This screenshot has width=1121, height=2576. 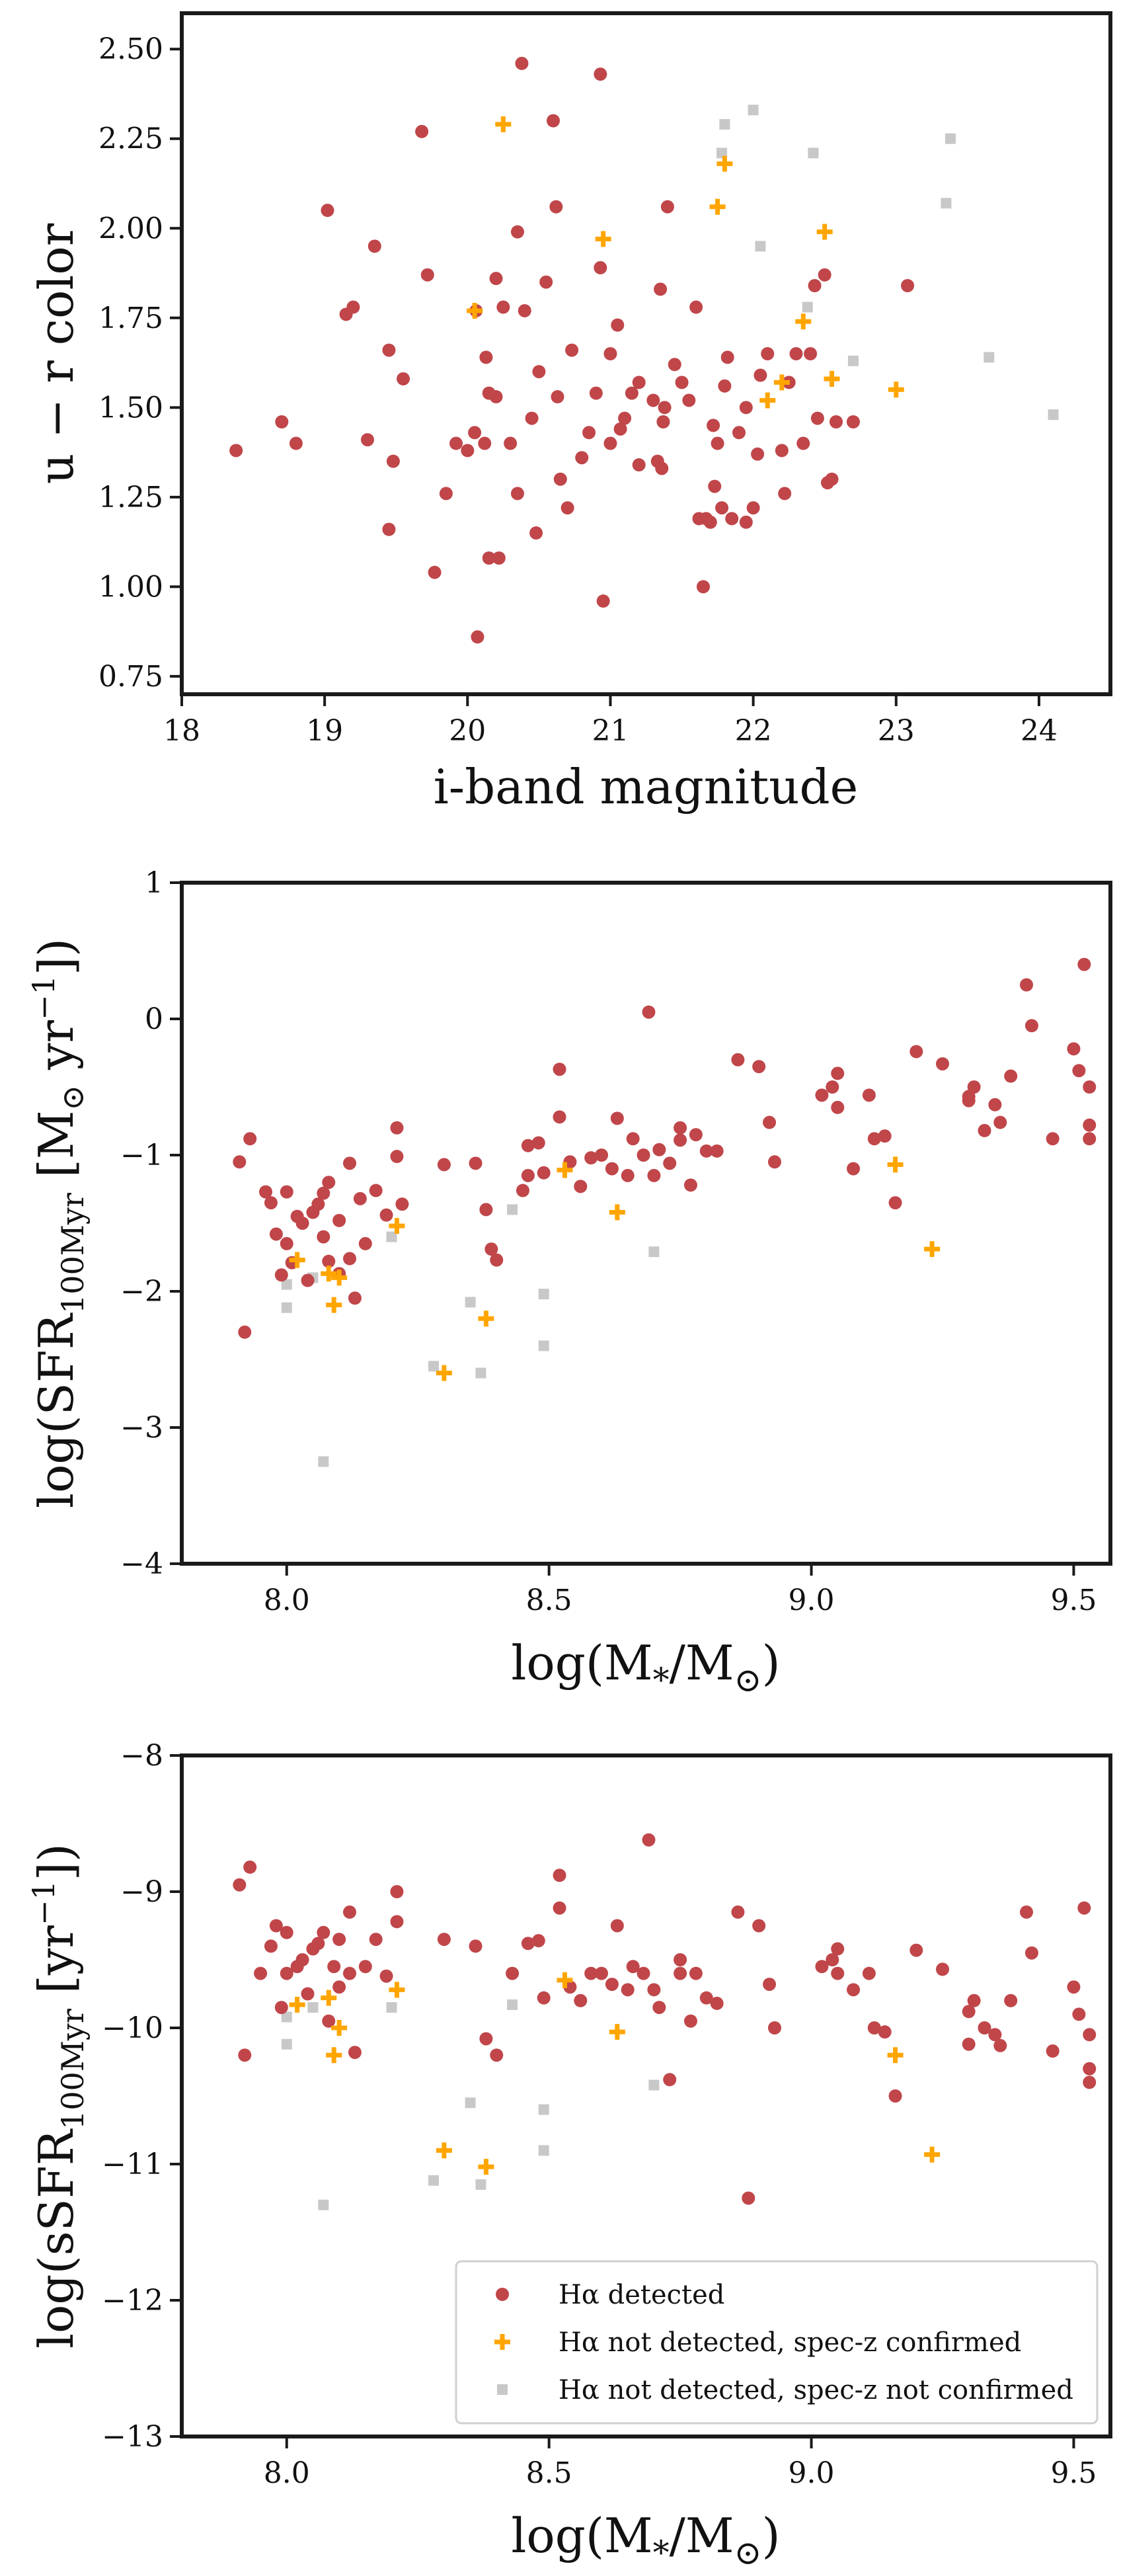 I want to click on legend-marker-square, so click(x=503, y=2389).